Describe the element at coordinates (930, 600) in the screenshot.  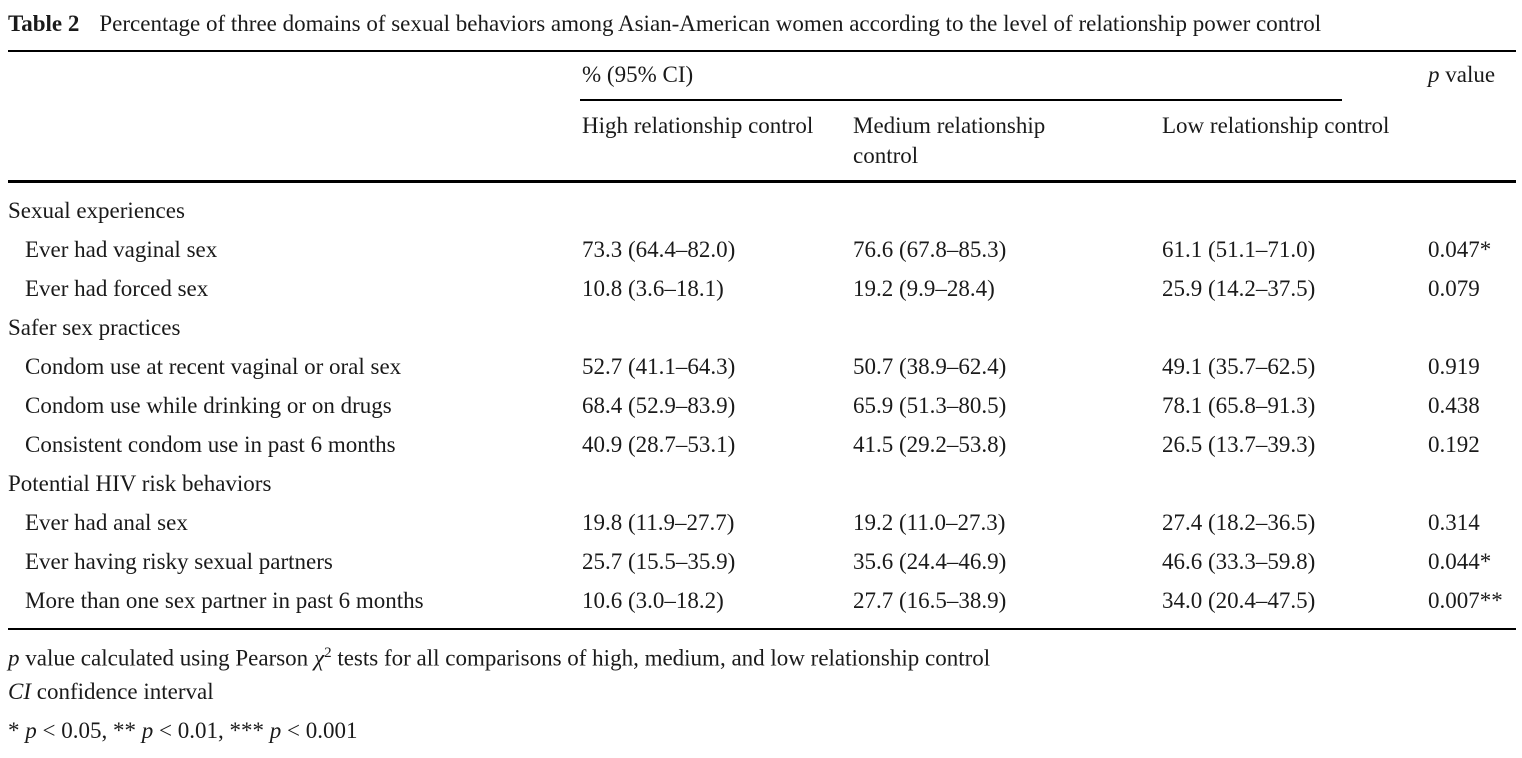
I see `value-medium: 27.7 (16.5–38.9)` at that location.